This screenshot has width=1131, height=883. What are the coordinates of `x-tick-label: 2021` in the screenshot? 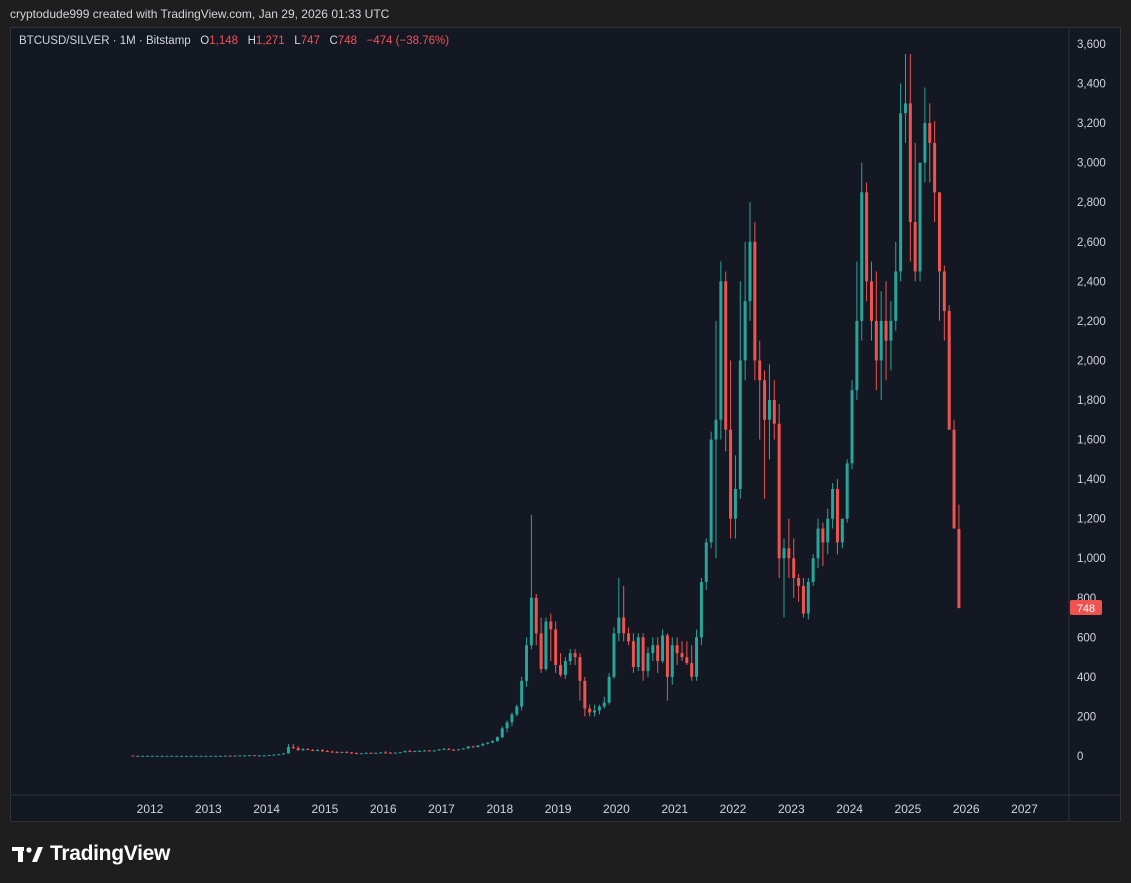 It's located at (674, 809).